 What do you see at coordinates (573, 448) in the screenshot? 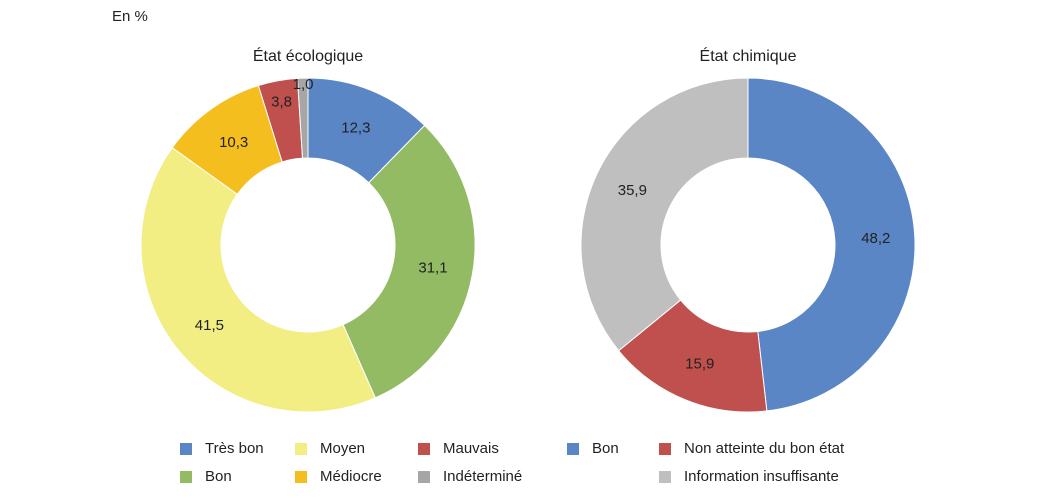
I see `legend-swatch-bon-chimique` at bounding box center [573, 448].